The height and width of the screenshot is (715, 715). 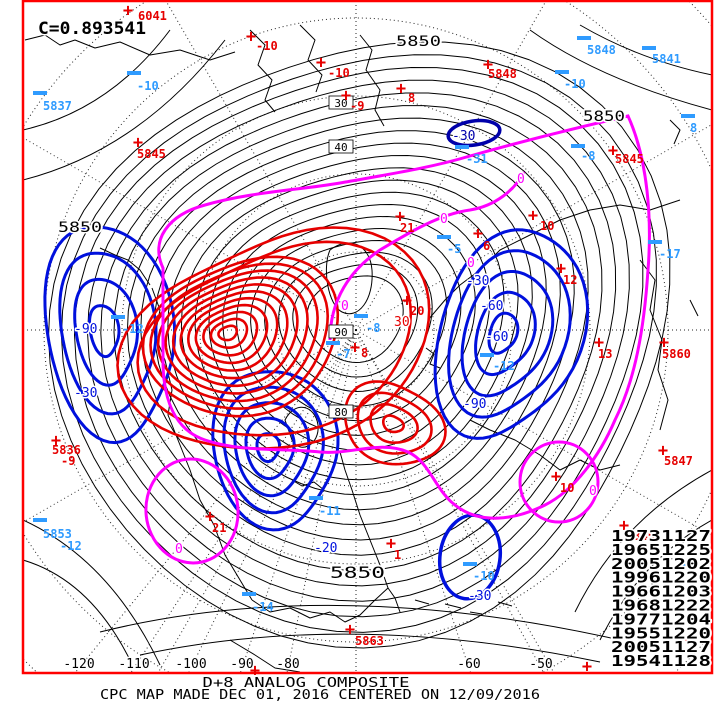 What do you see at coordinates (343, 354) in the screenshot?
I see `negative-station-value: -7` at bounding box center [343, 354].